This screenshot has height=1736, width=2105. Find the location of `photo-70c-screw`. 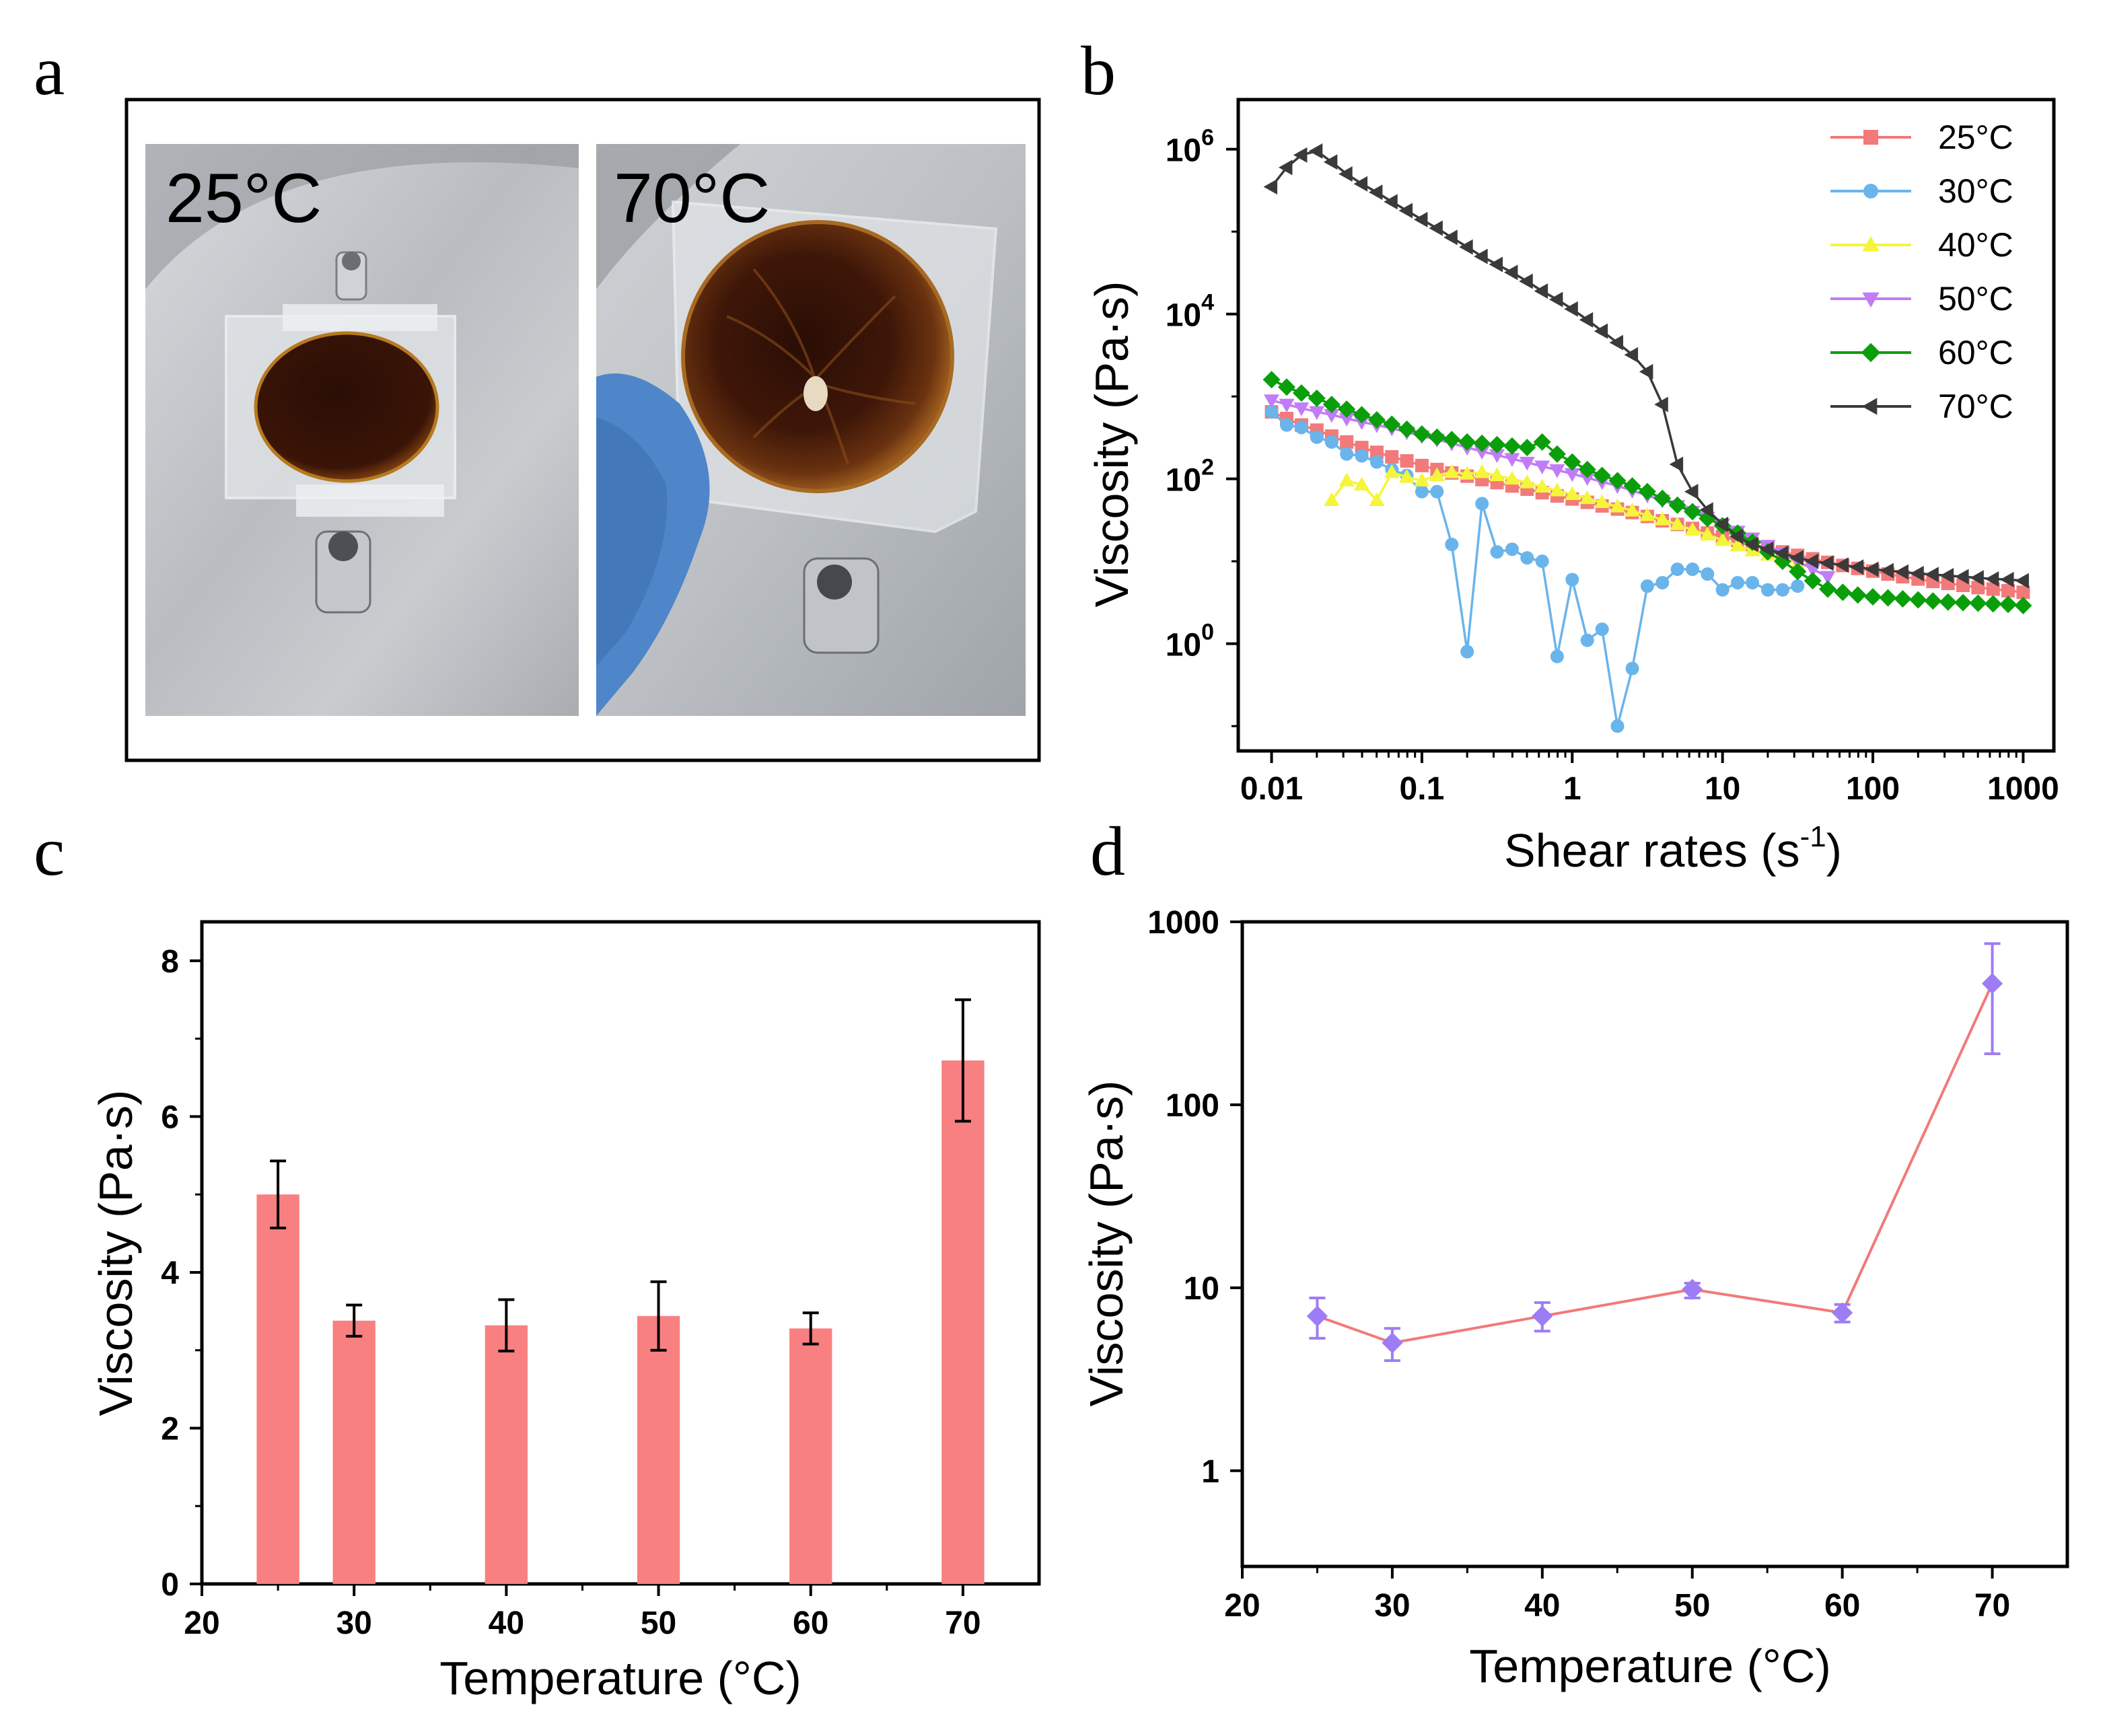

photo-70c-screw is located at coordinates (841, 605).